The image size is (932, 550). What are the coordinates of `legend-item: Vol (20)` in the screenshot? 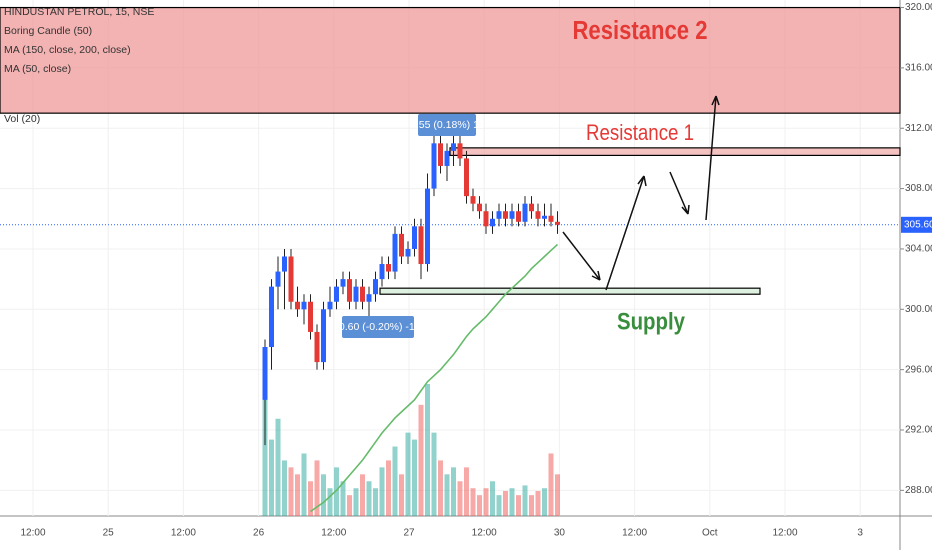 It's located at (22, 119).